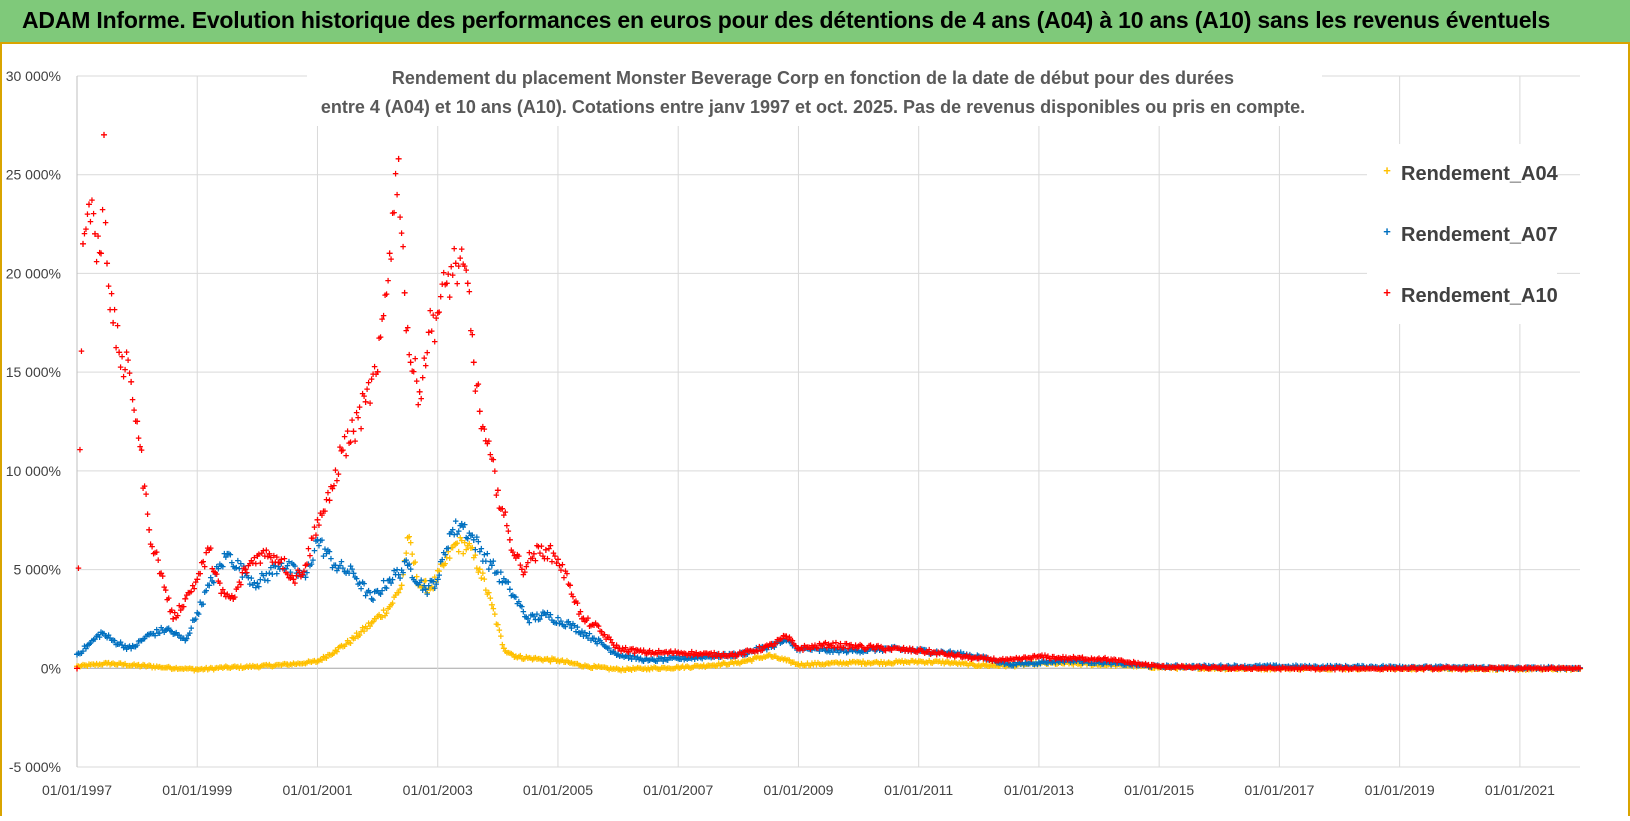 The height and width of the screenshot is (821, 1630). What do you see at coordinates (33, 273) in the screenshot?
I see `y-tick-label: 20 000%` at bounding box center [33, 273].